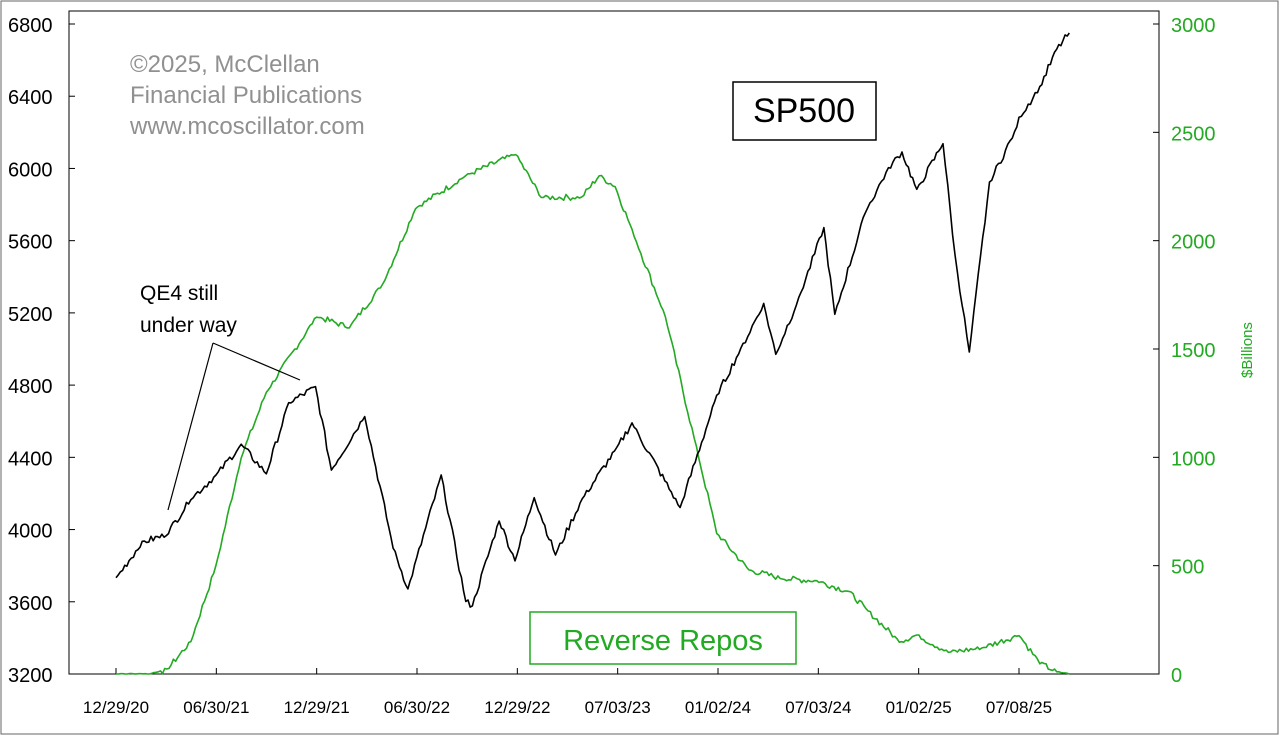 The image size is (1280, 756). I want to click on sp500-label-frame, so click(804, 111).